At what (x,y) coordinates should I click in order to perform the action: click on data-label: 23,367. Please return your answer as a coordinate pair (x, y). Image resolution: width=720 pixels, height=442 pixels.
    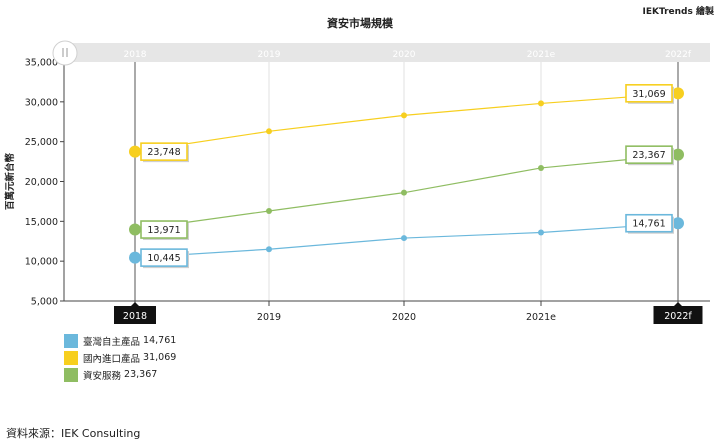
    Looking at the image, I should click on (648, 155).